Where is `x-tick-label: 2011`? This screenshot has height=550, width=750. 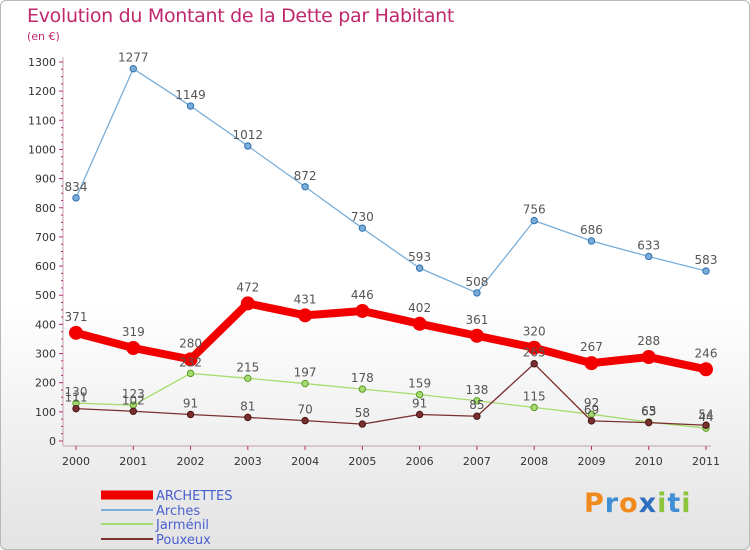
x-tick-label: 2011 is located at coordinates (706, 461).